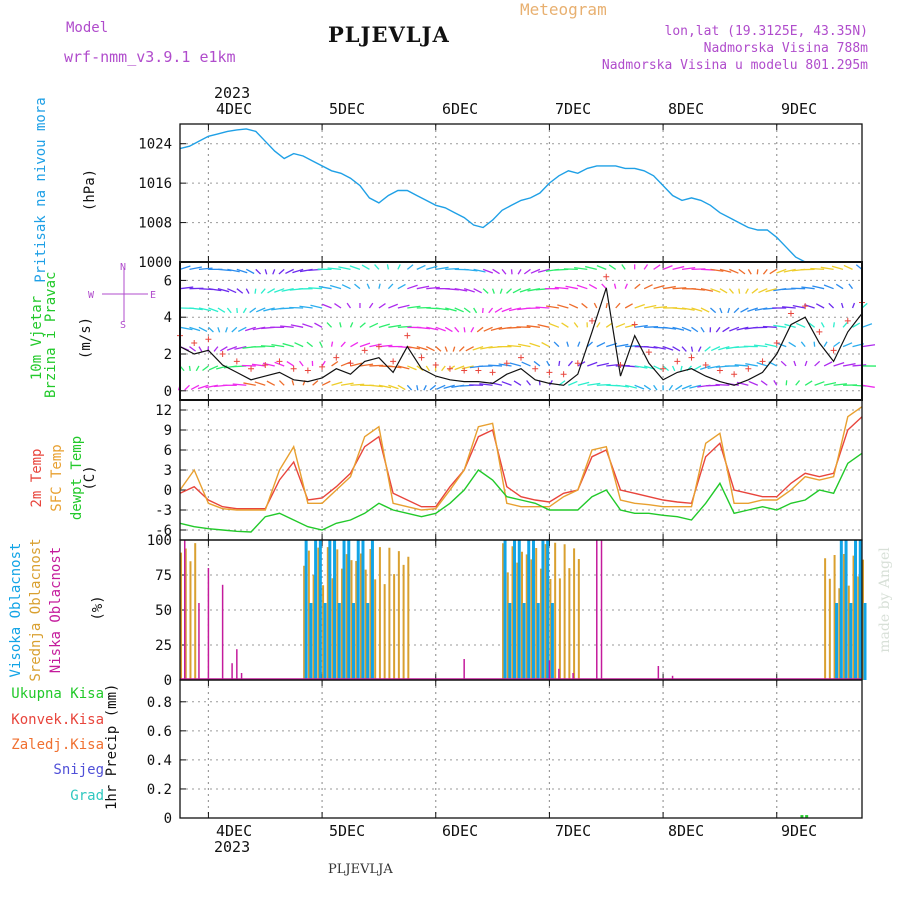 This screenshot has height=900, width=900. What do you see at coordinates (492, 195) in the screenshot?
I see `pressure-line` at bounding box center [492, 195].